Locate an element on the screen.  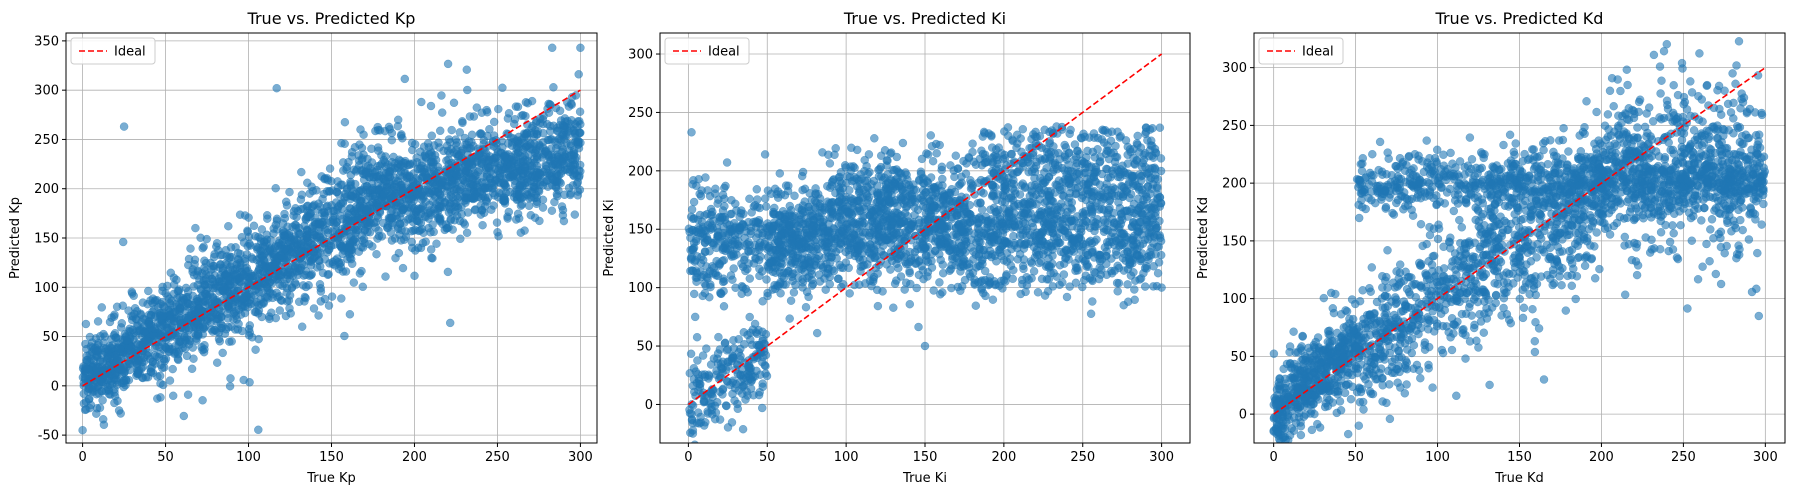
y-tick-label: 50 is located at coordinates (50, 337).